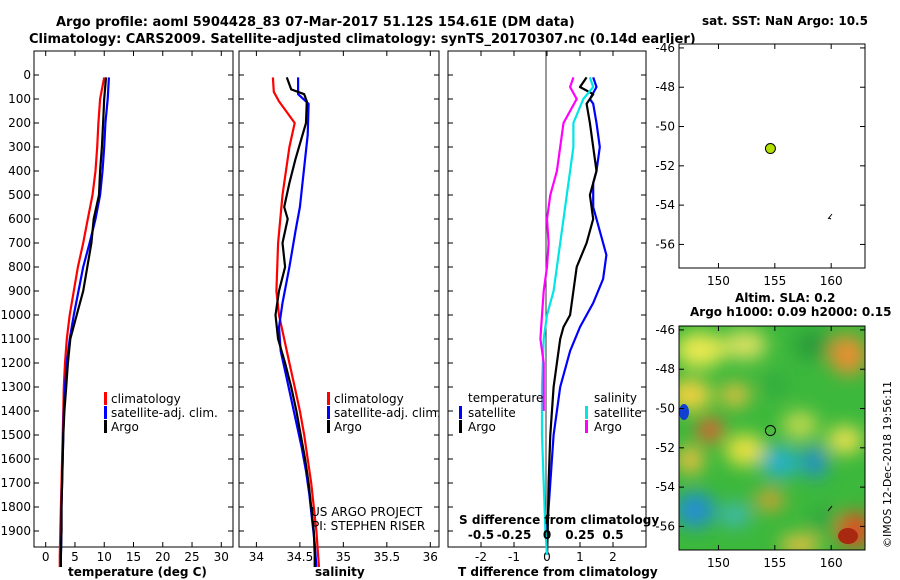  Describe the element at coordinates (191, 557) in the screenshot. I see `x-tick-label: 25` at that location.